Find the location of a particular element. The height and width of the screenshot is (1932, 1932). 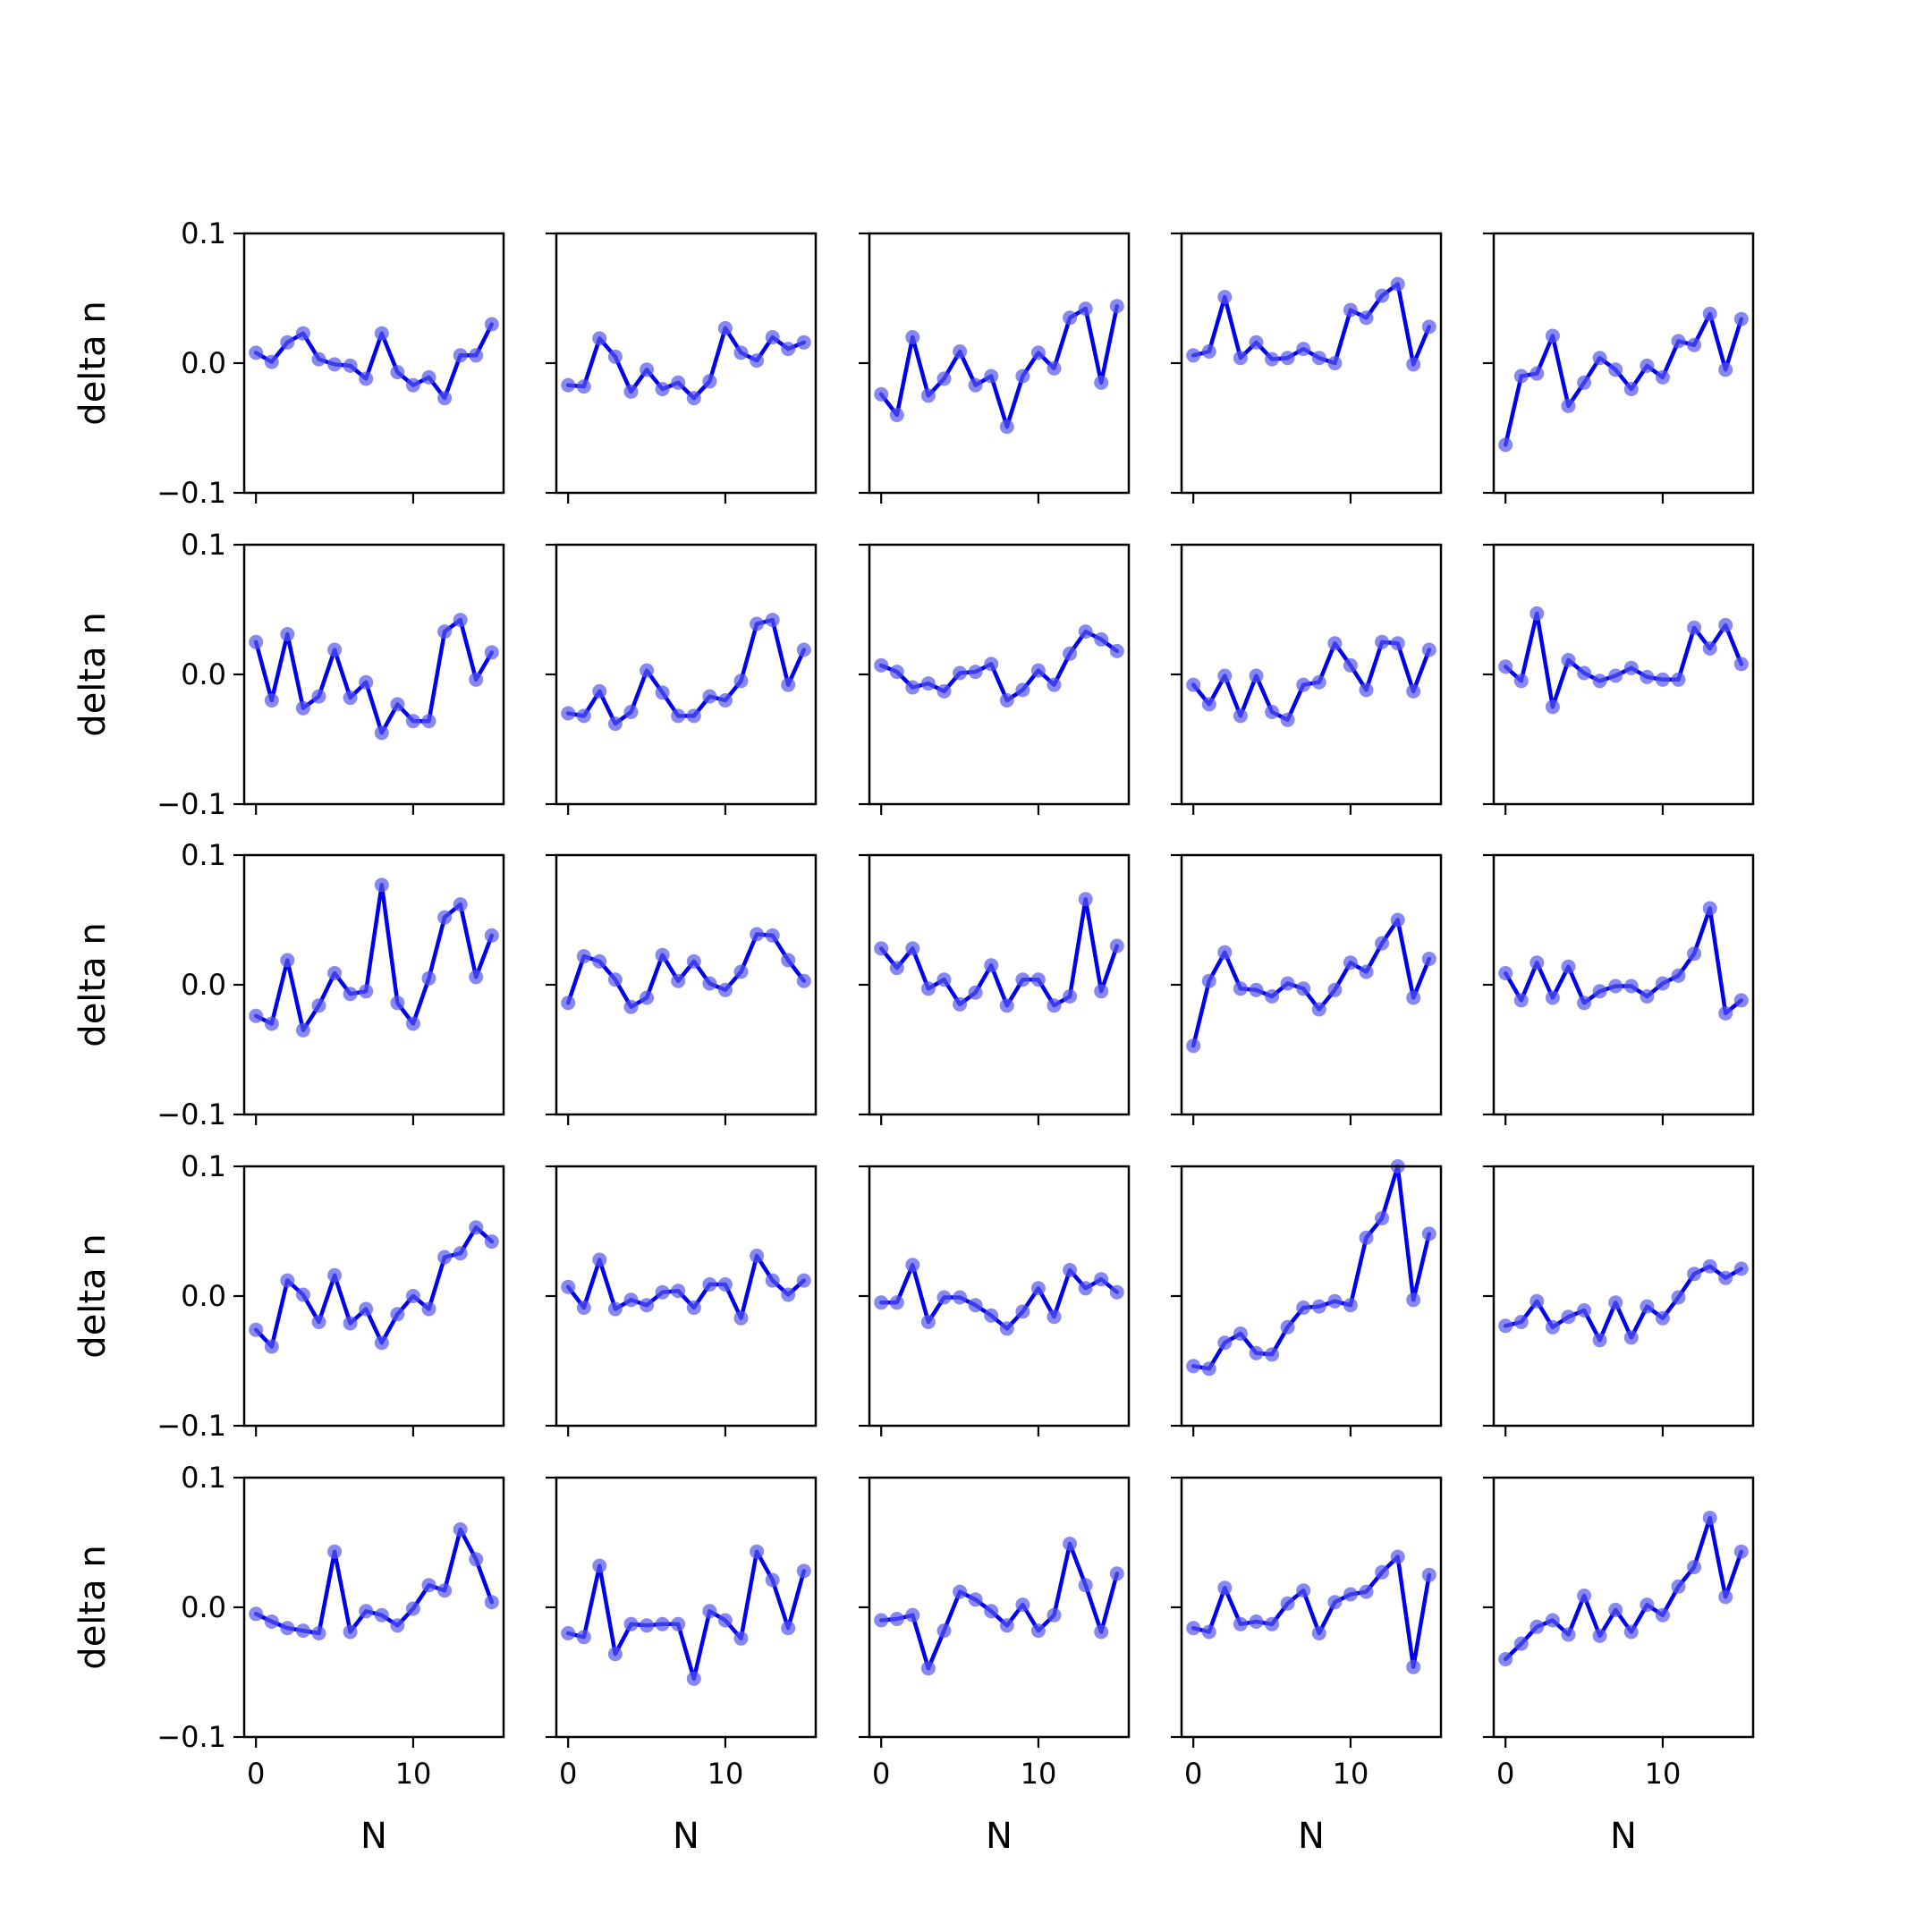

y-tick-label: −0.1 is located at coordinates (191, 1737).